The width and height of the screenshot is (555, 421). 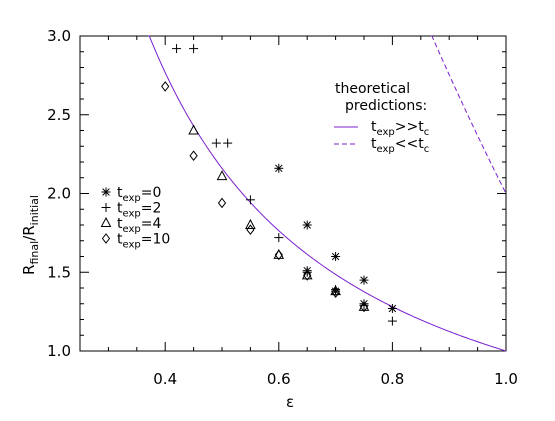 What do you see at coordinates (506, 379) in the screenshot?
I see `x-tick-label: 1.0` at bounding box center [506, 379].